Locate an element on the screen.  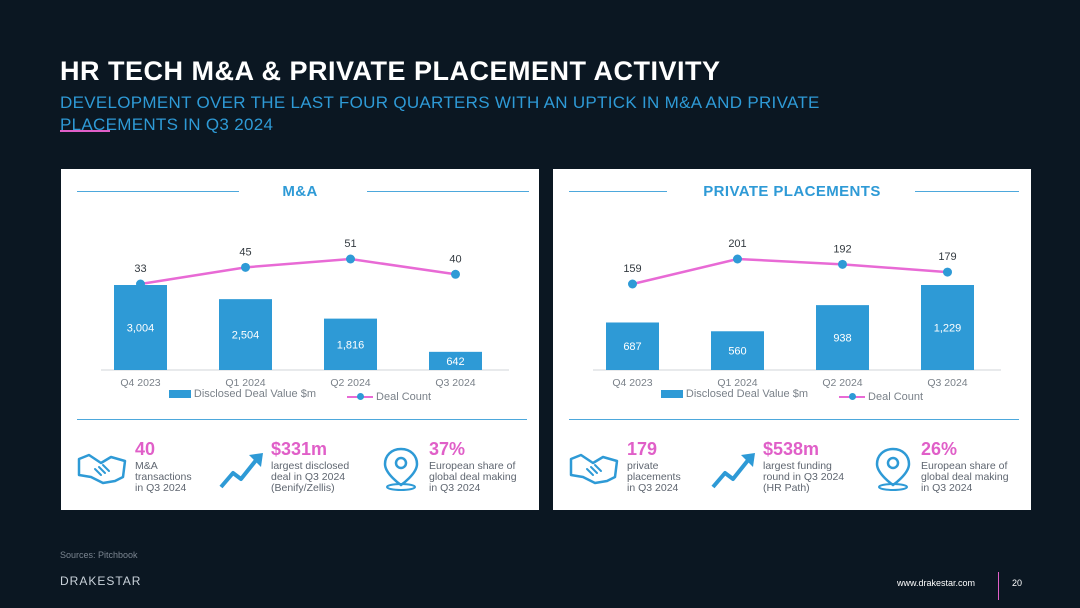
bar-value-label: 1,816 is located at coordinates (351, 345).